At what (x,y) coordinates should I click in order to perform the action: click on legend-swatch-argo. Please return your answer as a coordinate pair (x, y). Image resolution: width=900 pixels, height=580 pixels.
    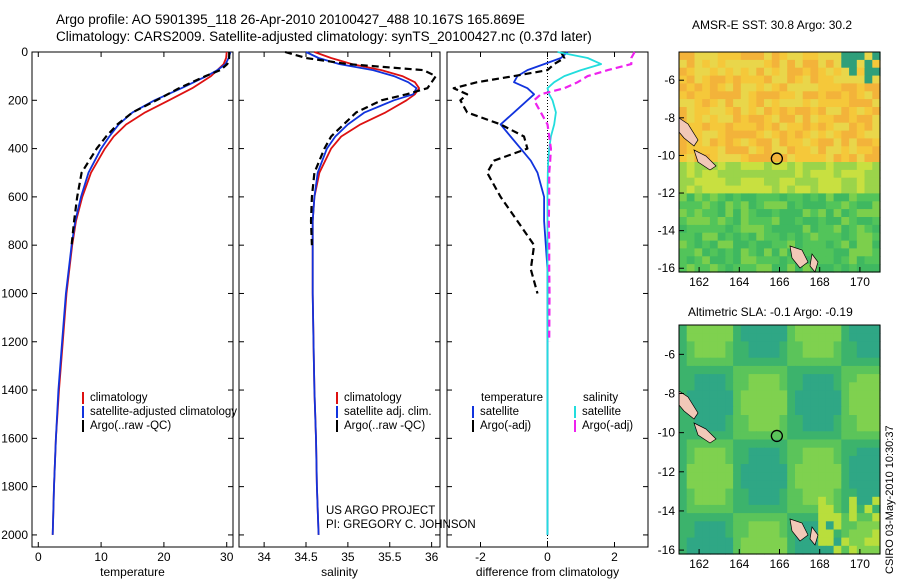
    Looking at the image, I should click on (337, 426).